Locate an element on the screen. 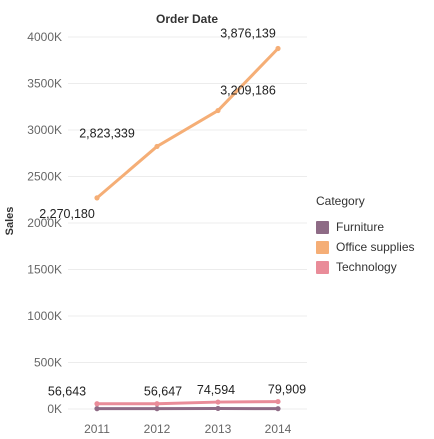 Image resolution: width=434 pixels, height=439 pixels. y-tick-label-0k: 0K is located at coordinates (54, 409).